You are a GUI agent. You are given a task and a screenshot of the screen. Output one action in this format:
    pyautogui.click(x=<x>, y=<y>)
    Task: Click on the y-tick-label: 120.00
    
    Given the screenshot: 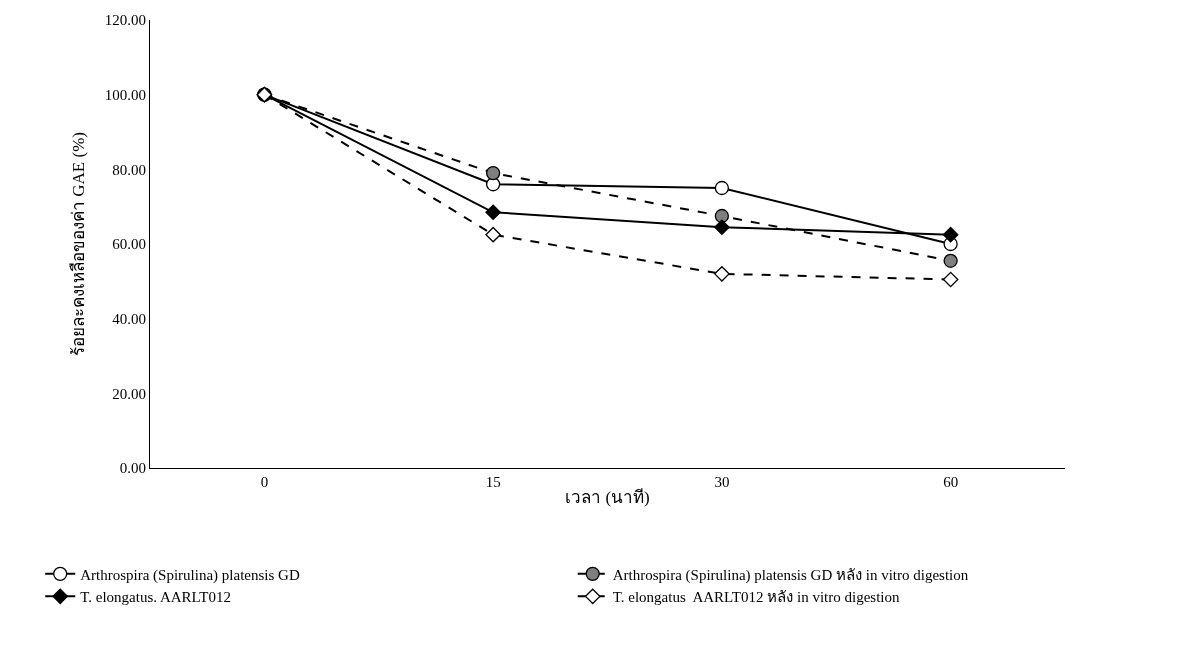 What is the action you would take?
    pyautogui.click(x=125, y=20)
    